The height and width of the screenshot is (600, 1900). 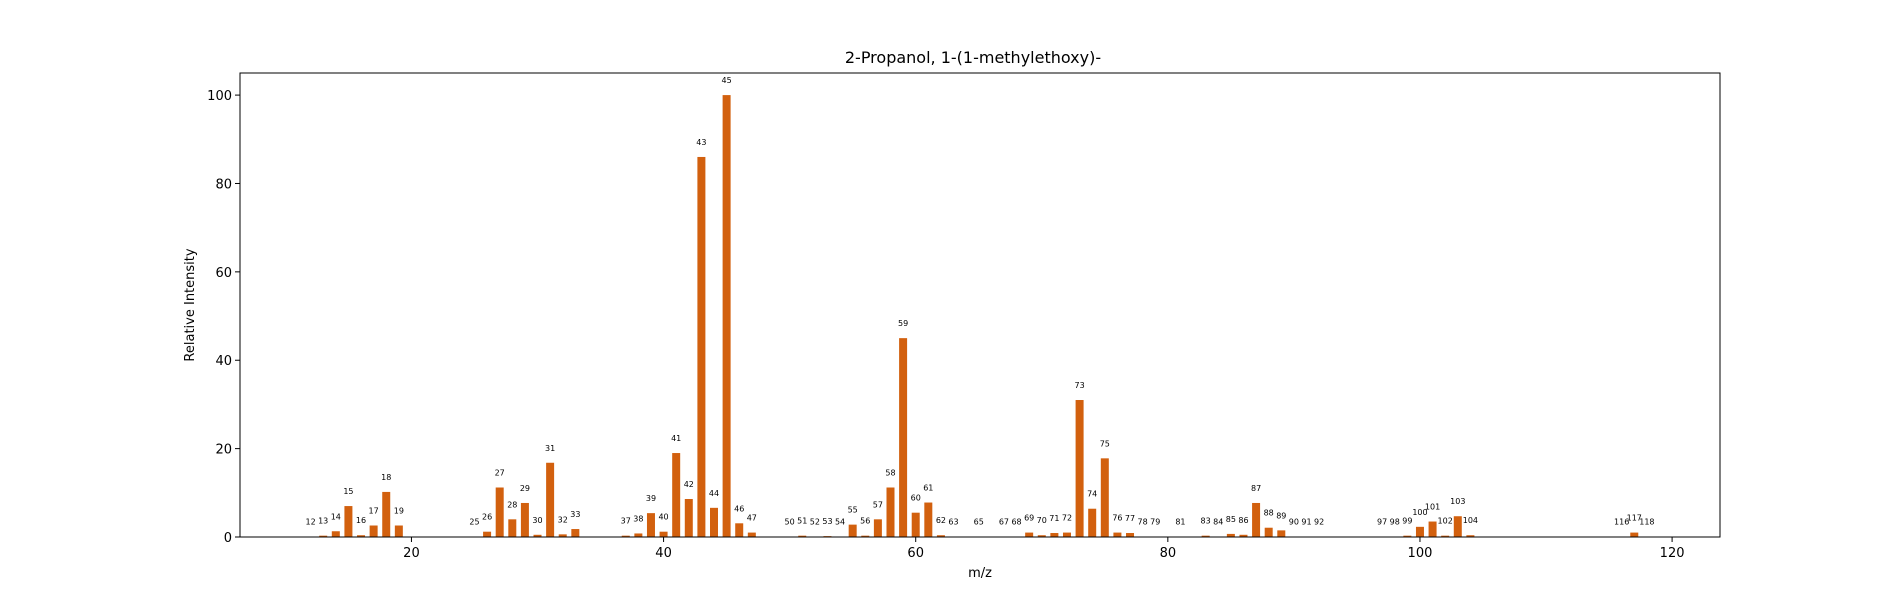 I want to click on bar-label-mz-104: 104, so click(x=1470, y=520).